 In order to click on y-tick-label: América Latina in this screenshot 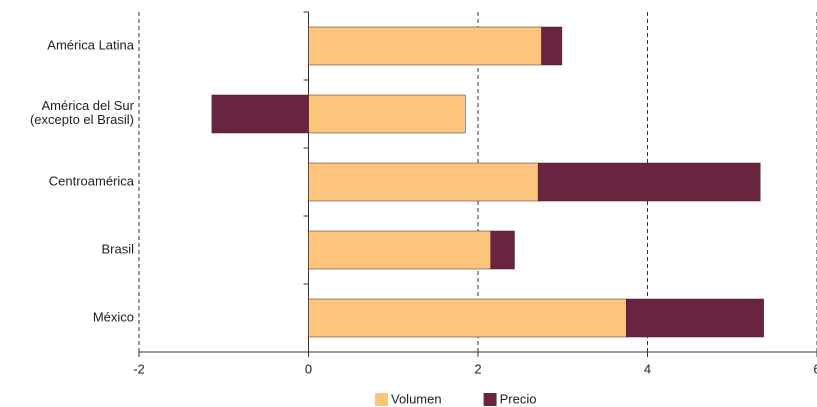, I will do `click(90, 44)`.